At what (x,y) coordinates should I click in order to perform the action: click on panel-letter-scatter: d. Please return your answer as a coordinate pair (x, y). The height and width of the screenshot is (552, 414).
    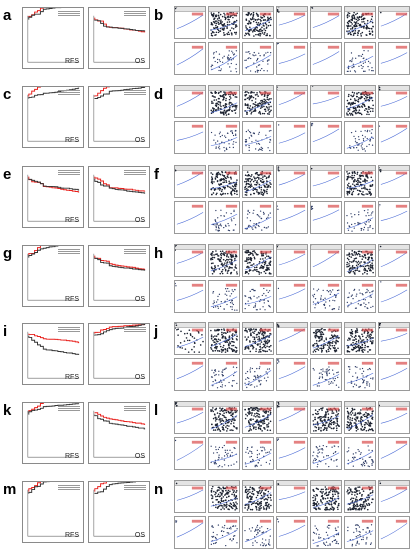
    Looking at the image, I should click on (158, 94).